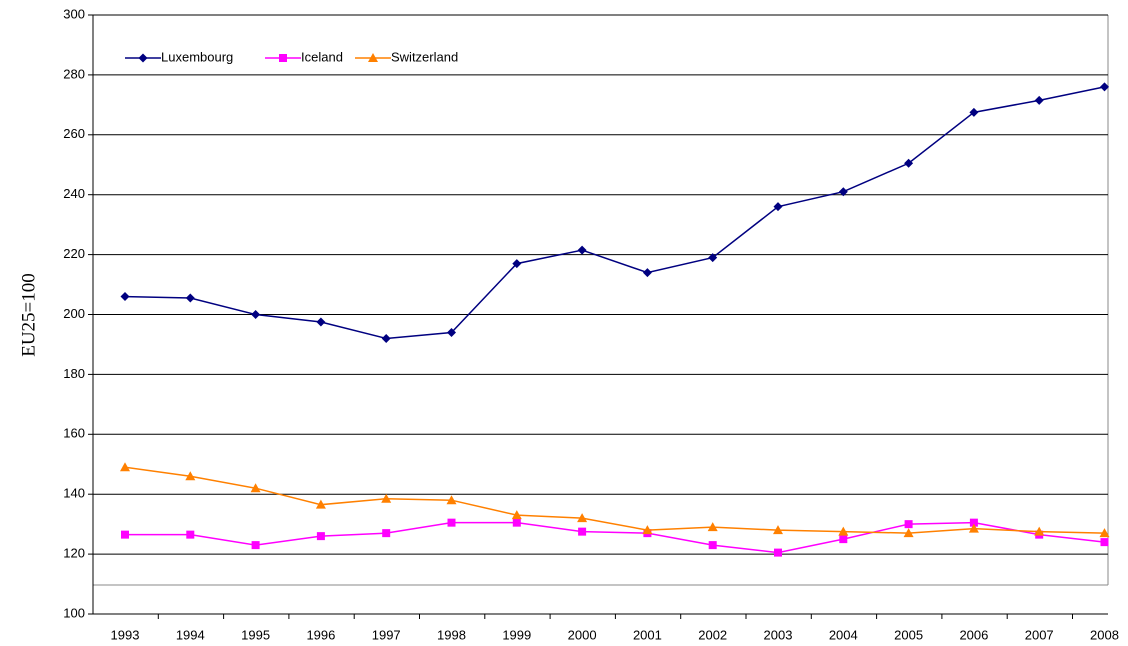 The image size is (1128, 646). What do you see at coordinates (516, 634) in the screenshot?
I see `x-tick-label: 1999` at bounding box center [516, 634].